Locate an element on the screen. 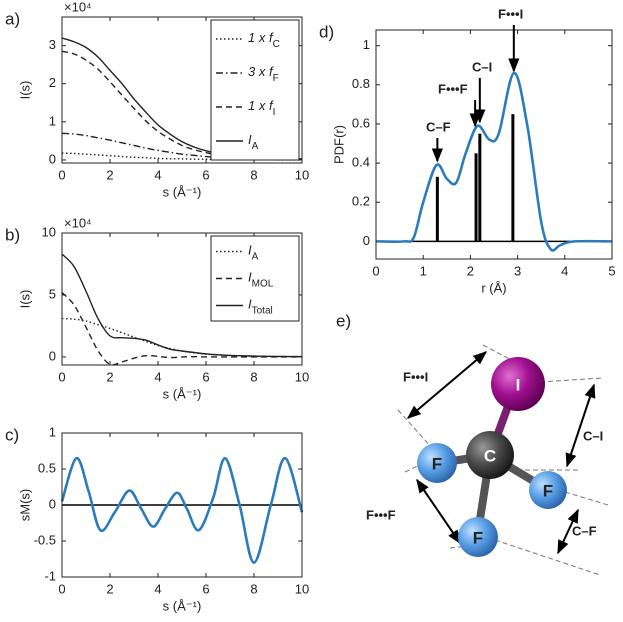 This screenshot has width=623, height=622. legend-box is located at coordinates (255, 278).